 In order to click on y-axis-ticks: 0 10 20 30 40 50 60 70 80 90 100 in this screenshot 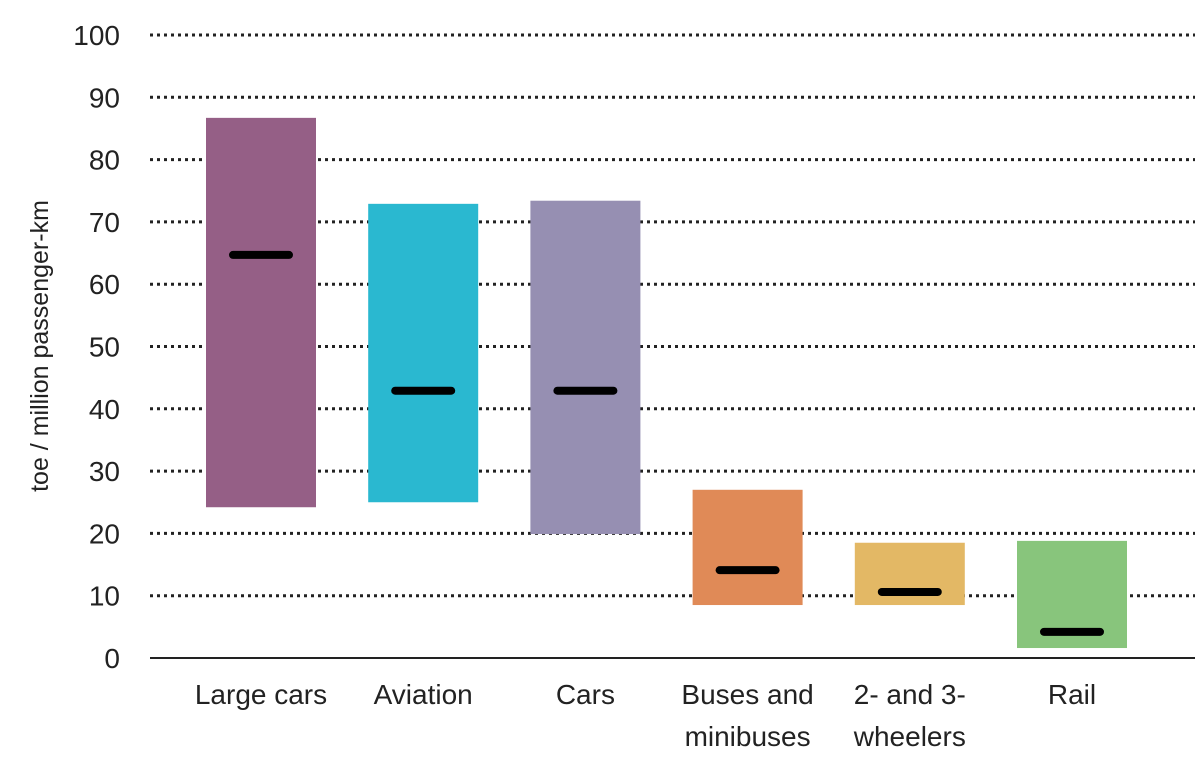, I will do `click(96, 347)`.